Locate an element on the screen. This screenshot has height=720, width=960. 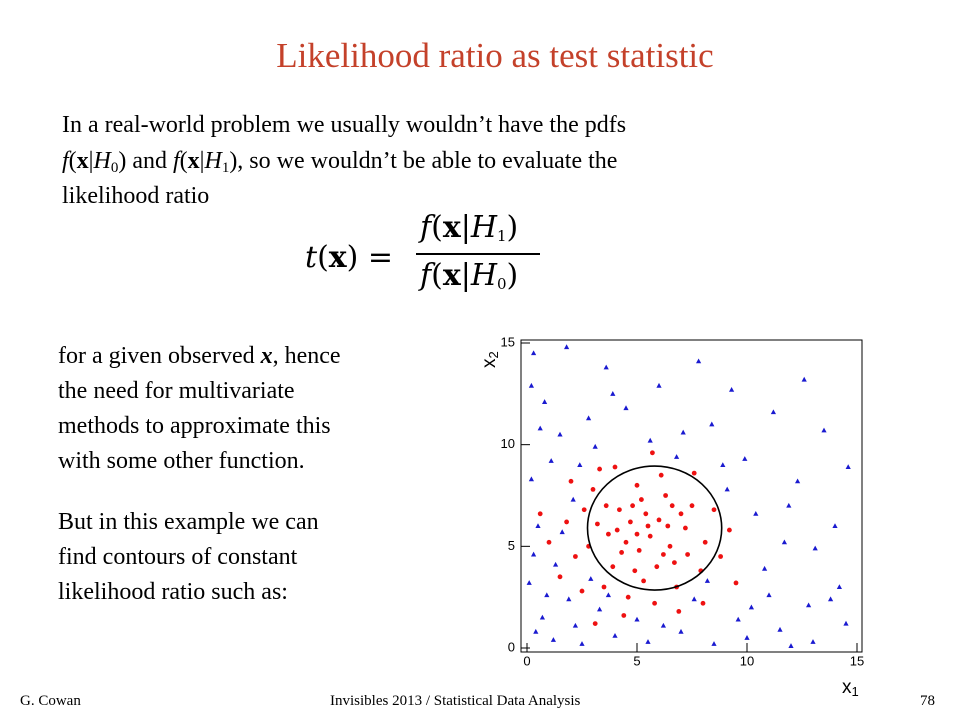
text: for a given observed is located at coordinates (159, 356).